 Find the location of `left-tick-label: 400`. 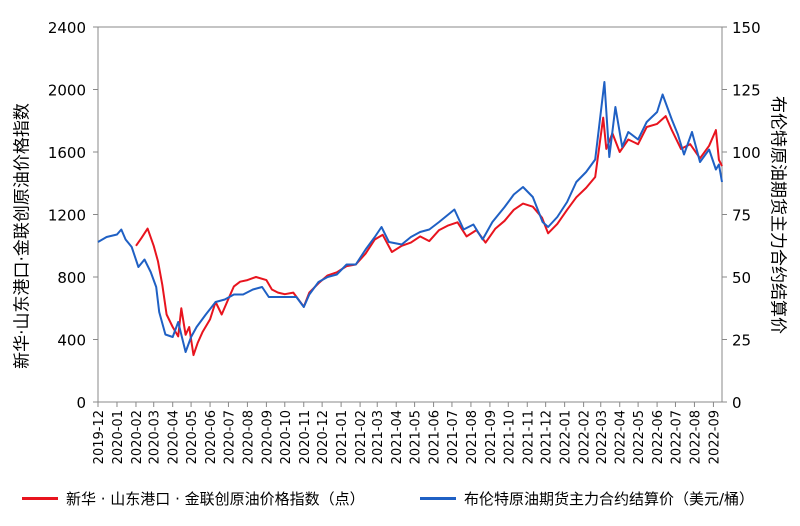

left-tick-label: 400 is located at coordinates (71, 341).